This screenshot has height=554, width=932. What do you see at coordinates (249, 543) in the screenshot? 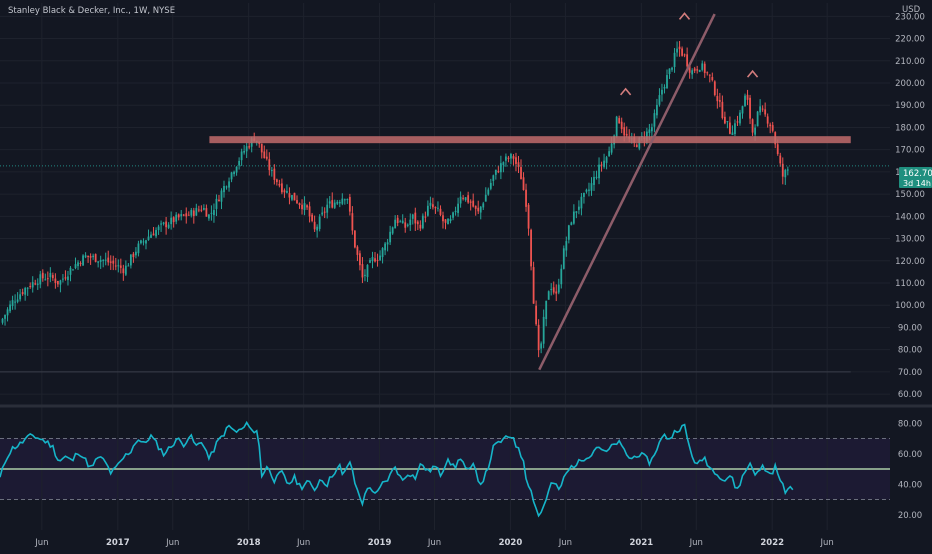
I see `time-tick-label: 2018` at bounding box center [249, 543].